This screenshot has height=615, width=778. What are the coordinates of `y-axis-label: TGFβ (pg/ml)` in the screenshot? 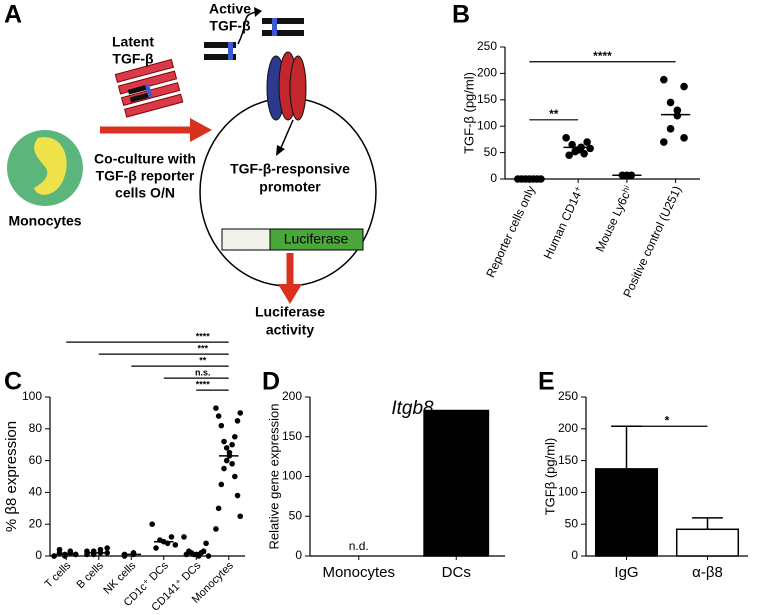 It's located at (549, 477).